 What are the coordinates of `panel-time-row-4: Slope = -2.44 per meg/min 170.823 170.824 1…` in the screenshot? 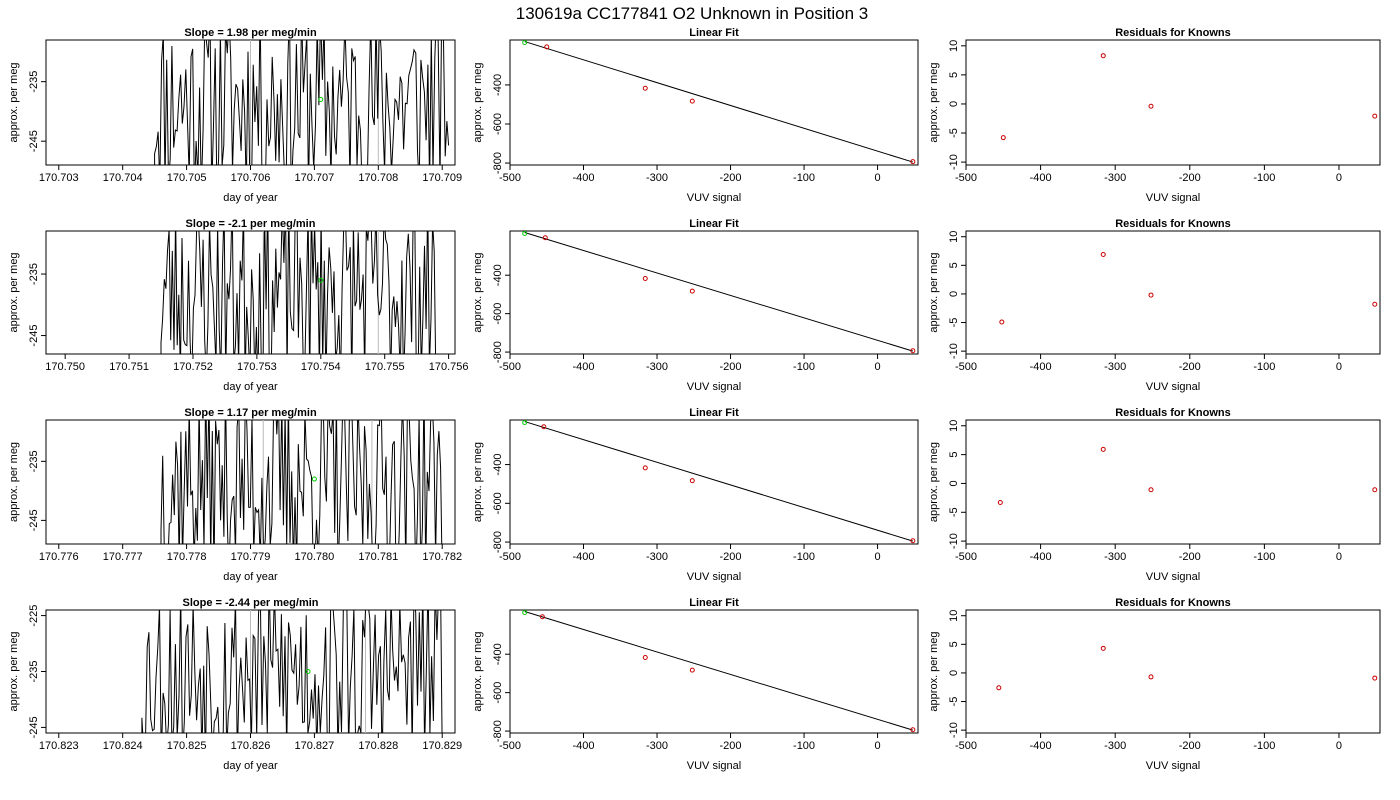 It's located at (235, 684).